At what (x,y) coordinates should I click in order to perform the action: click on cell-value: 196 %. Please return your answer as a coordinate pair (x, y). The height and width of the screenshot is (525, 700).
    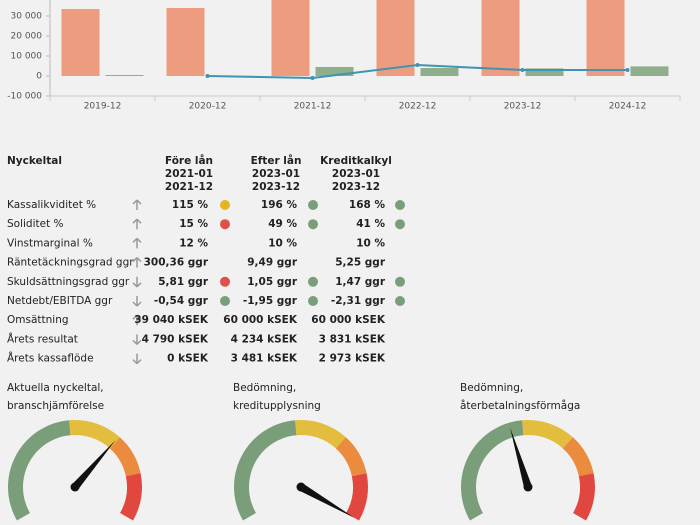
    Looking at the image, I should click on (279, 205).